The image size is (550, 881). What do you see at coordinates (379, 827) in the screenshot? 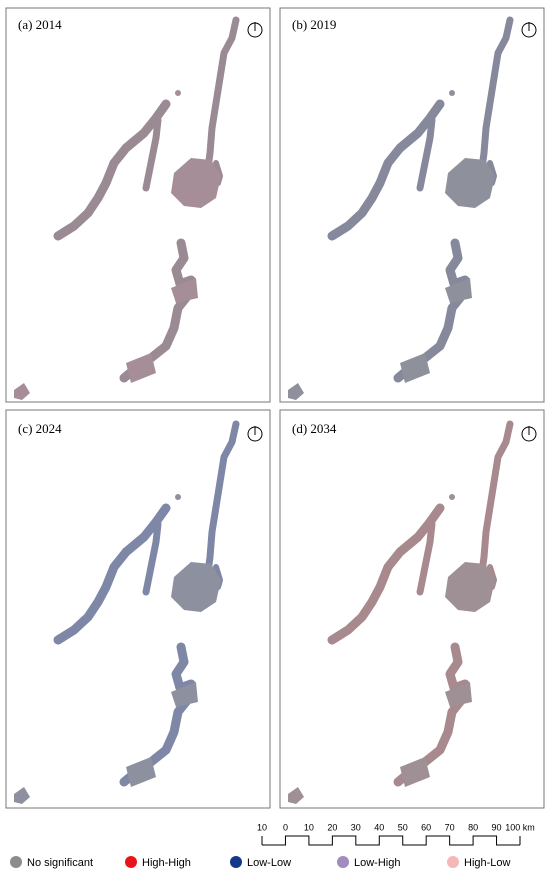
I see `scale-label: 40` at bounding box center [379, 827].